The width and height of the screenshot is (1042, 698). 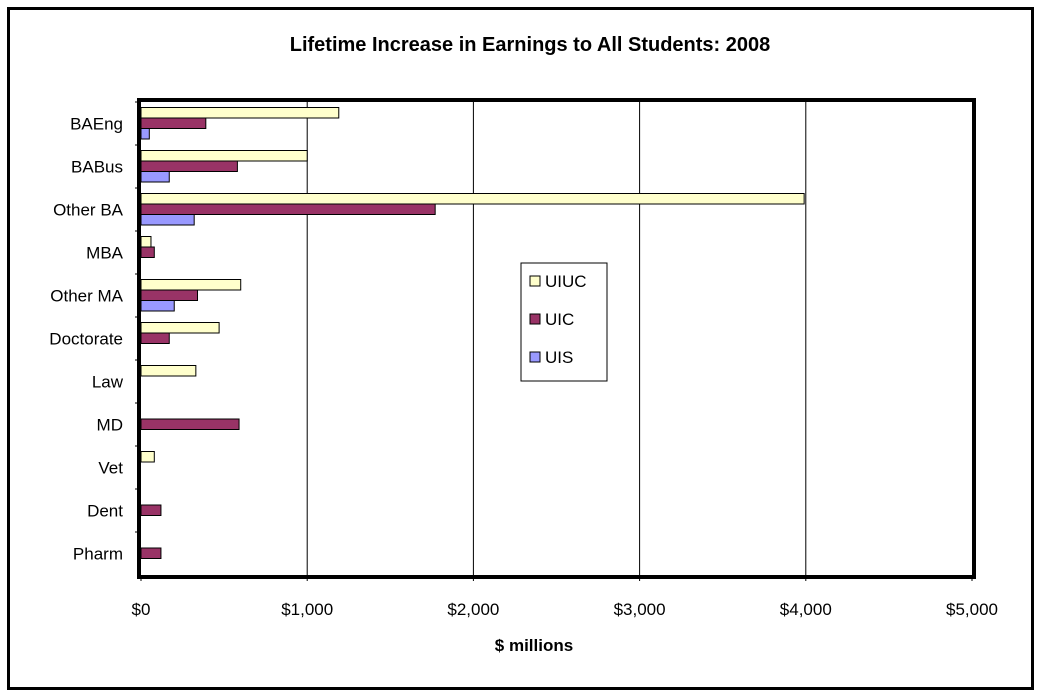 I want to click on x-tick-label-0: $0, so click(x=141, y=609).